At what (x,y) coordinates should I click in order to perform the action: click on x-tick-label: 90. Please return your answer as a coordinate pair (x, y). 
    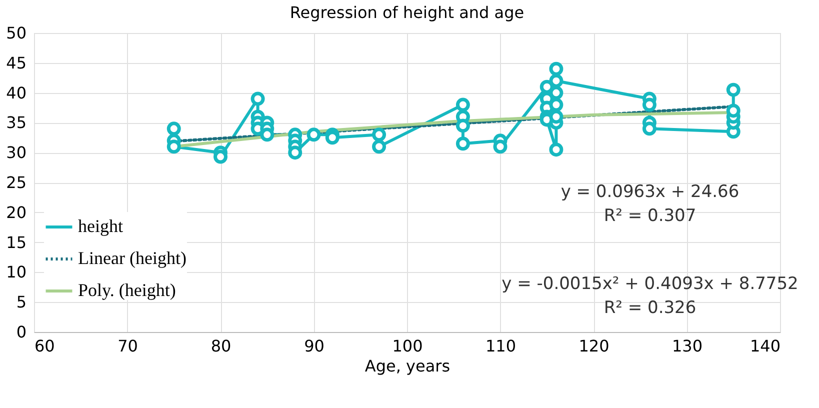
    Looking at the image, I should click on (314, 346).